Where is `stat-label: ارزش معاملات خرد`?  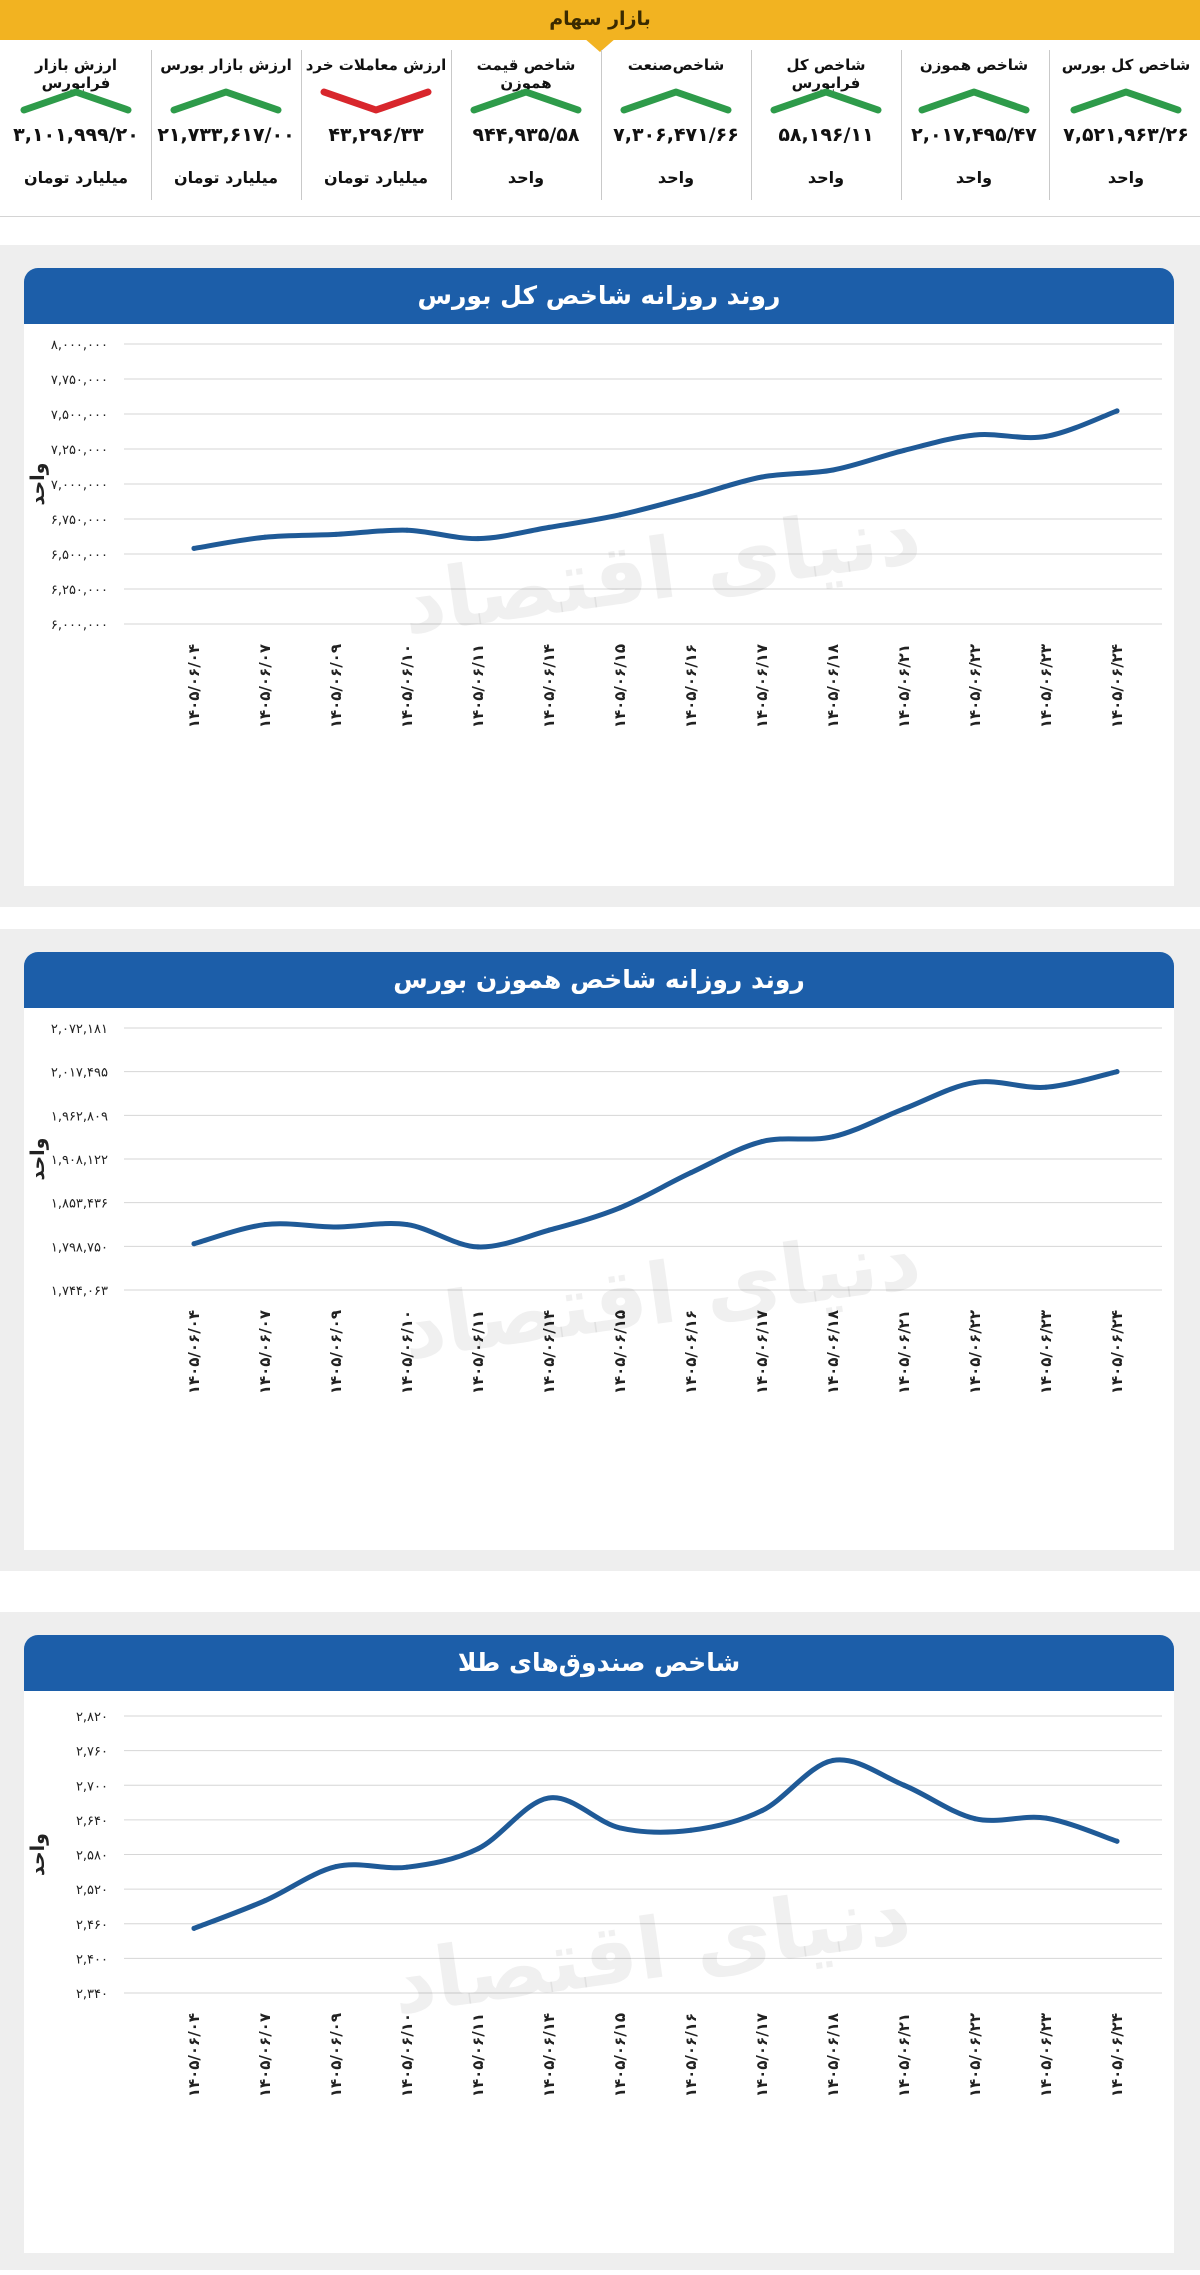
stat-label: ارزش معاملات خرد is located at coordinates (376, 65).